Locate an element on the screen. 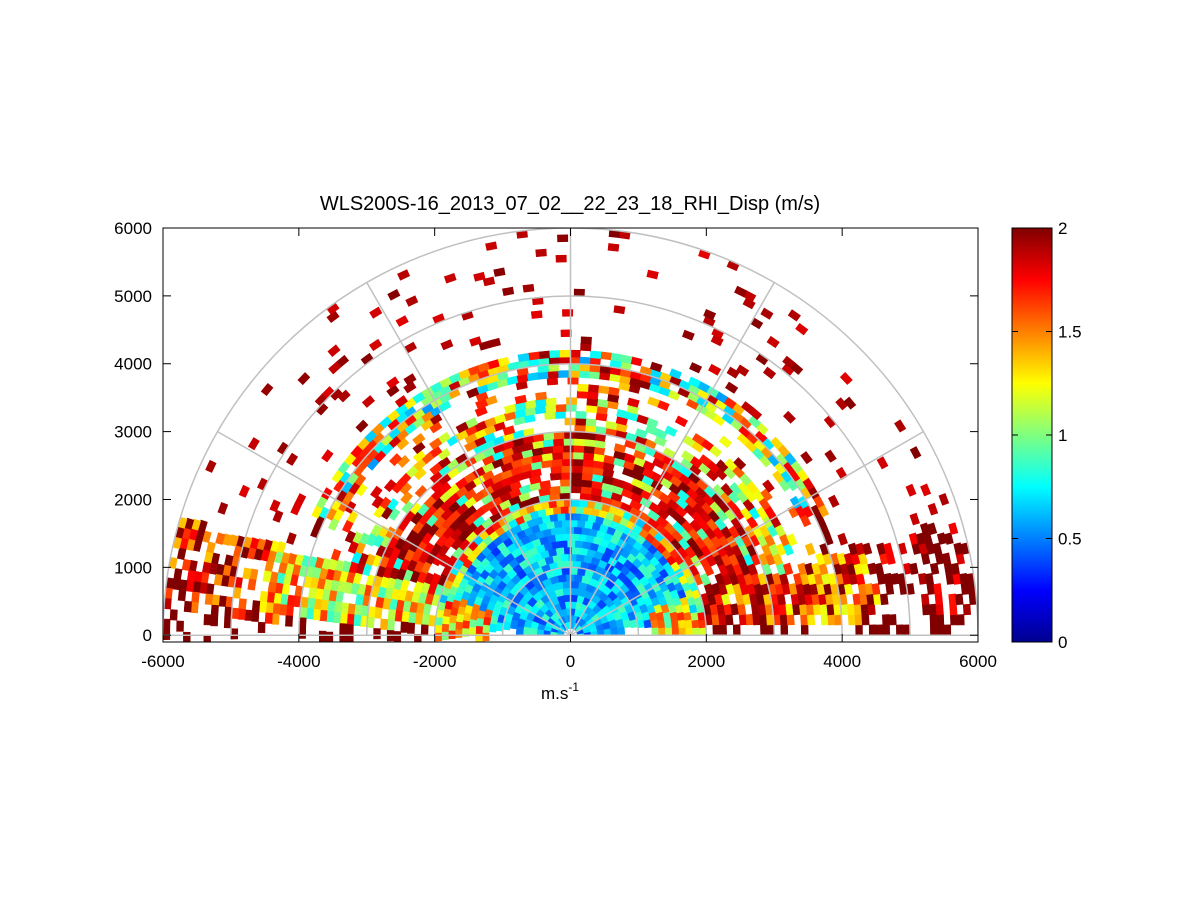 The image size is (1201, 901). y-tick-label: 0 is located at coordinates (147, 635).